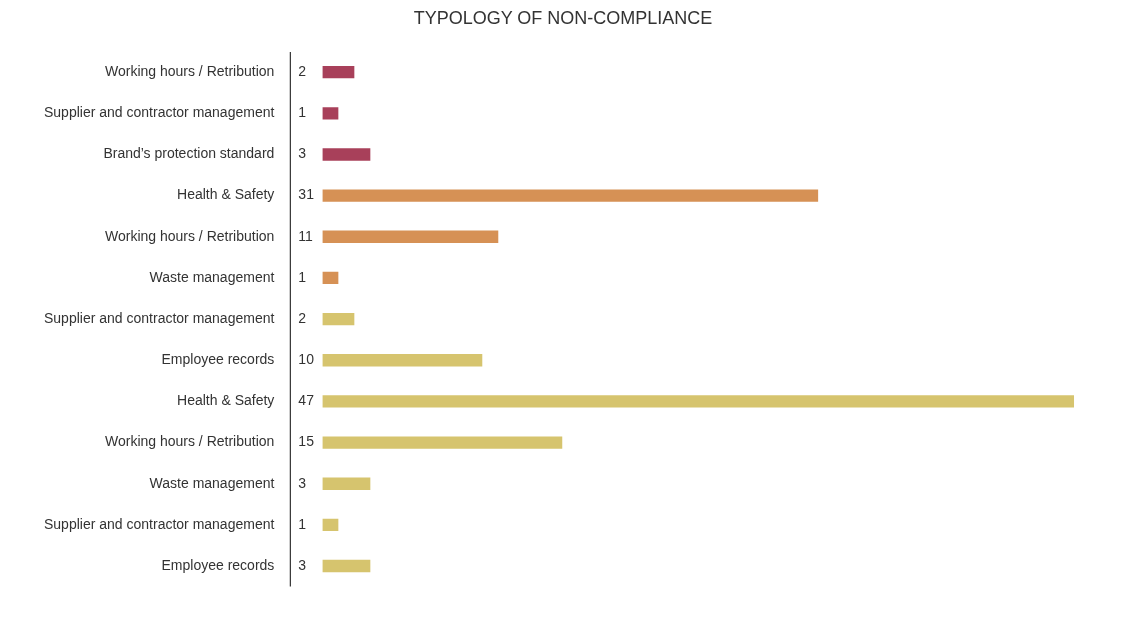  What do you see at coordinates (306, 400) in the screenshot?
I see `data-label: 47` at bounding box center [306, 400].